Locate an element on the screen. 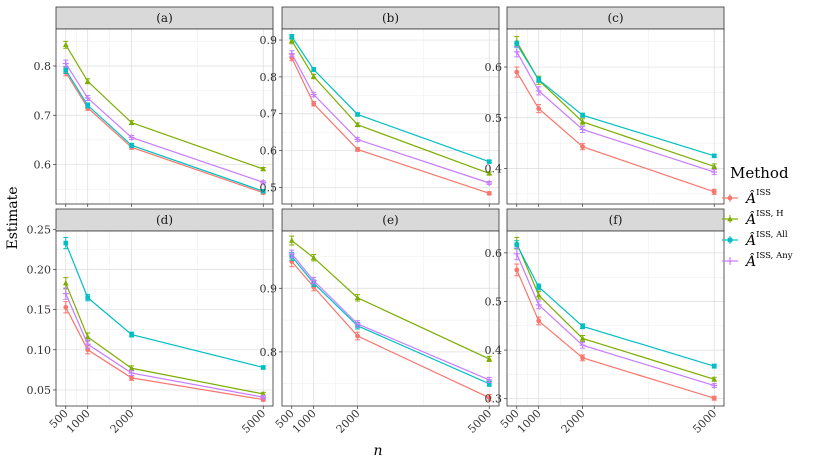  x-axis-title: n is located at coordinates (377, 451).